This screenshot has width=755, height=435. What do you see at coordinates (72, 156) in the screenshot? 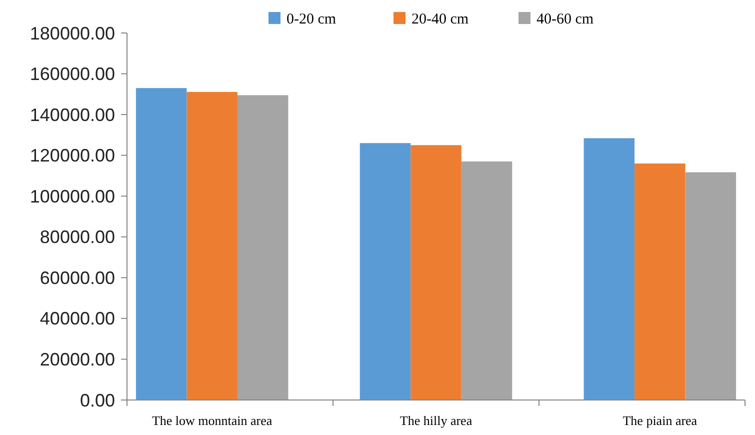
I see `y-tick-label: 120000.00` at bounding box center [72, 156].